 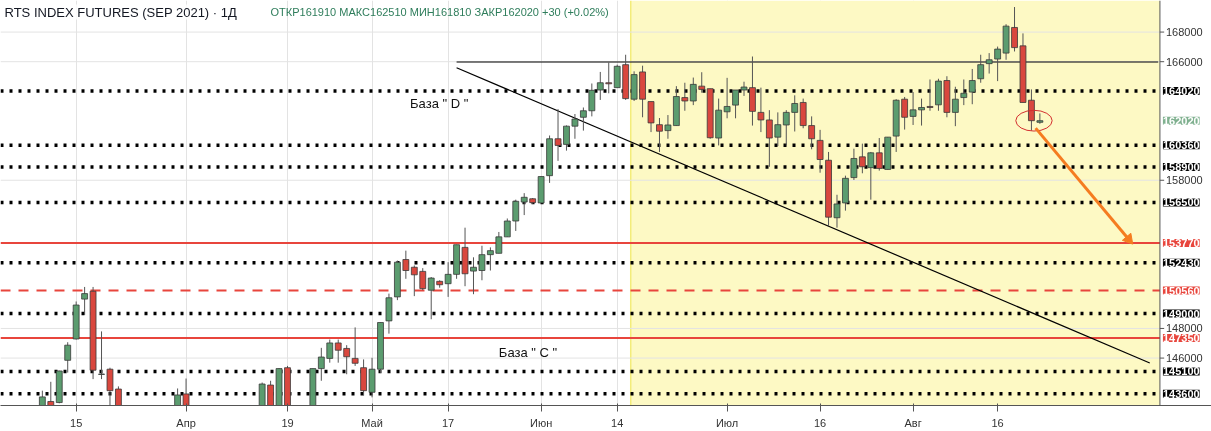 What do you see at coordinates (1181, 242) in the screenshot?
I see `ref-line-label: 153770` at bounding box center [1181, 242].